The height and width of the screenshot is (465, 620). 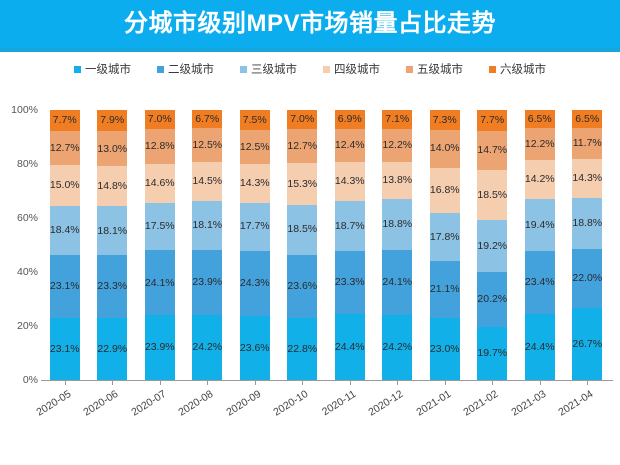 I want to click on legend-item-3: 三级城市, so click(x=268, y=69).